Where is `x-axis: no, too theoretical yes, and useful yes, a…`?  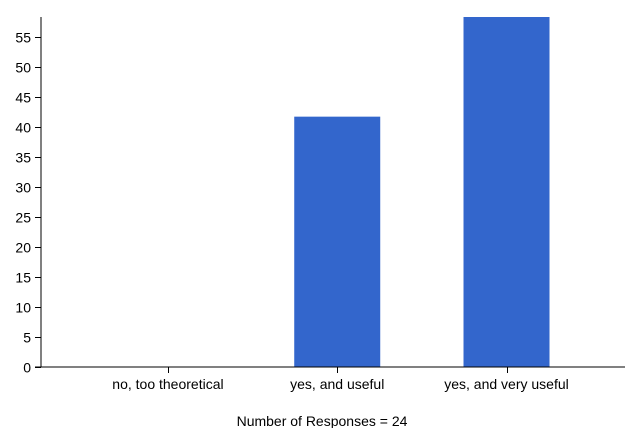 x-axis: no, too theoretical yes, and useful yes, a… is located at coordinates (330, 379).